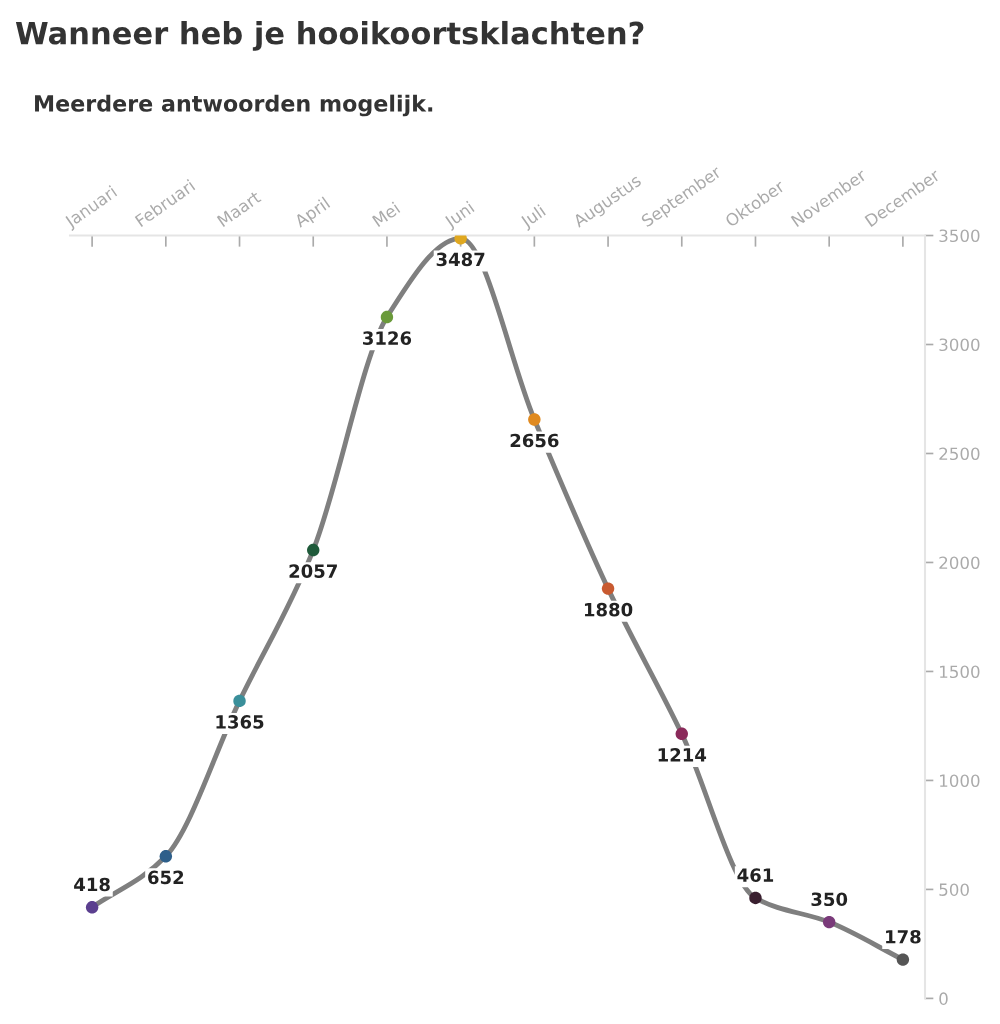 This screenshot has width=1000, height=1024. I want to click on data-label: 1880, so click(608, 609).